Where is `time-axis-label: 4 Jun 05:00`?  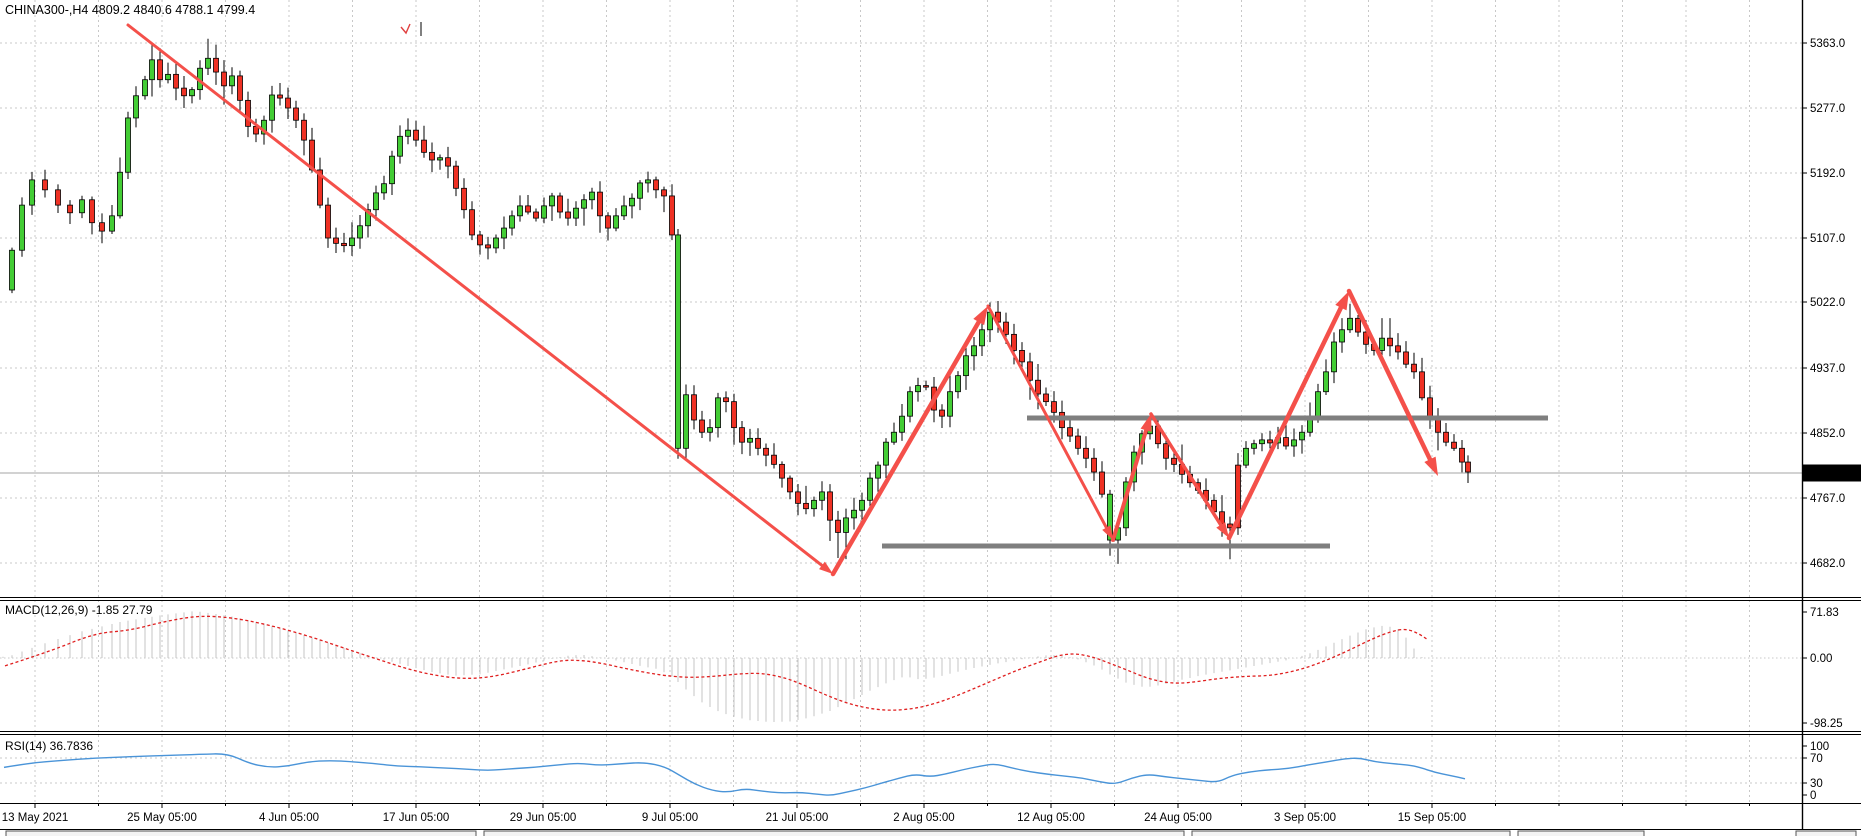
time-axis-label: 4 Jun 05:00 is located at coordinates (289, 818).